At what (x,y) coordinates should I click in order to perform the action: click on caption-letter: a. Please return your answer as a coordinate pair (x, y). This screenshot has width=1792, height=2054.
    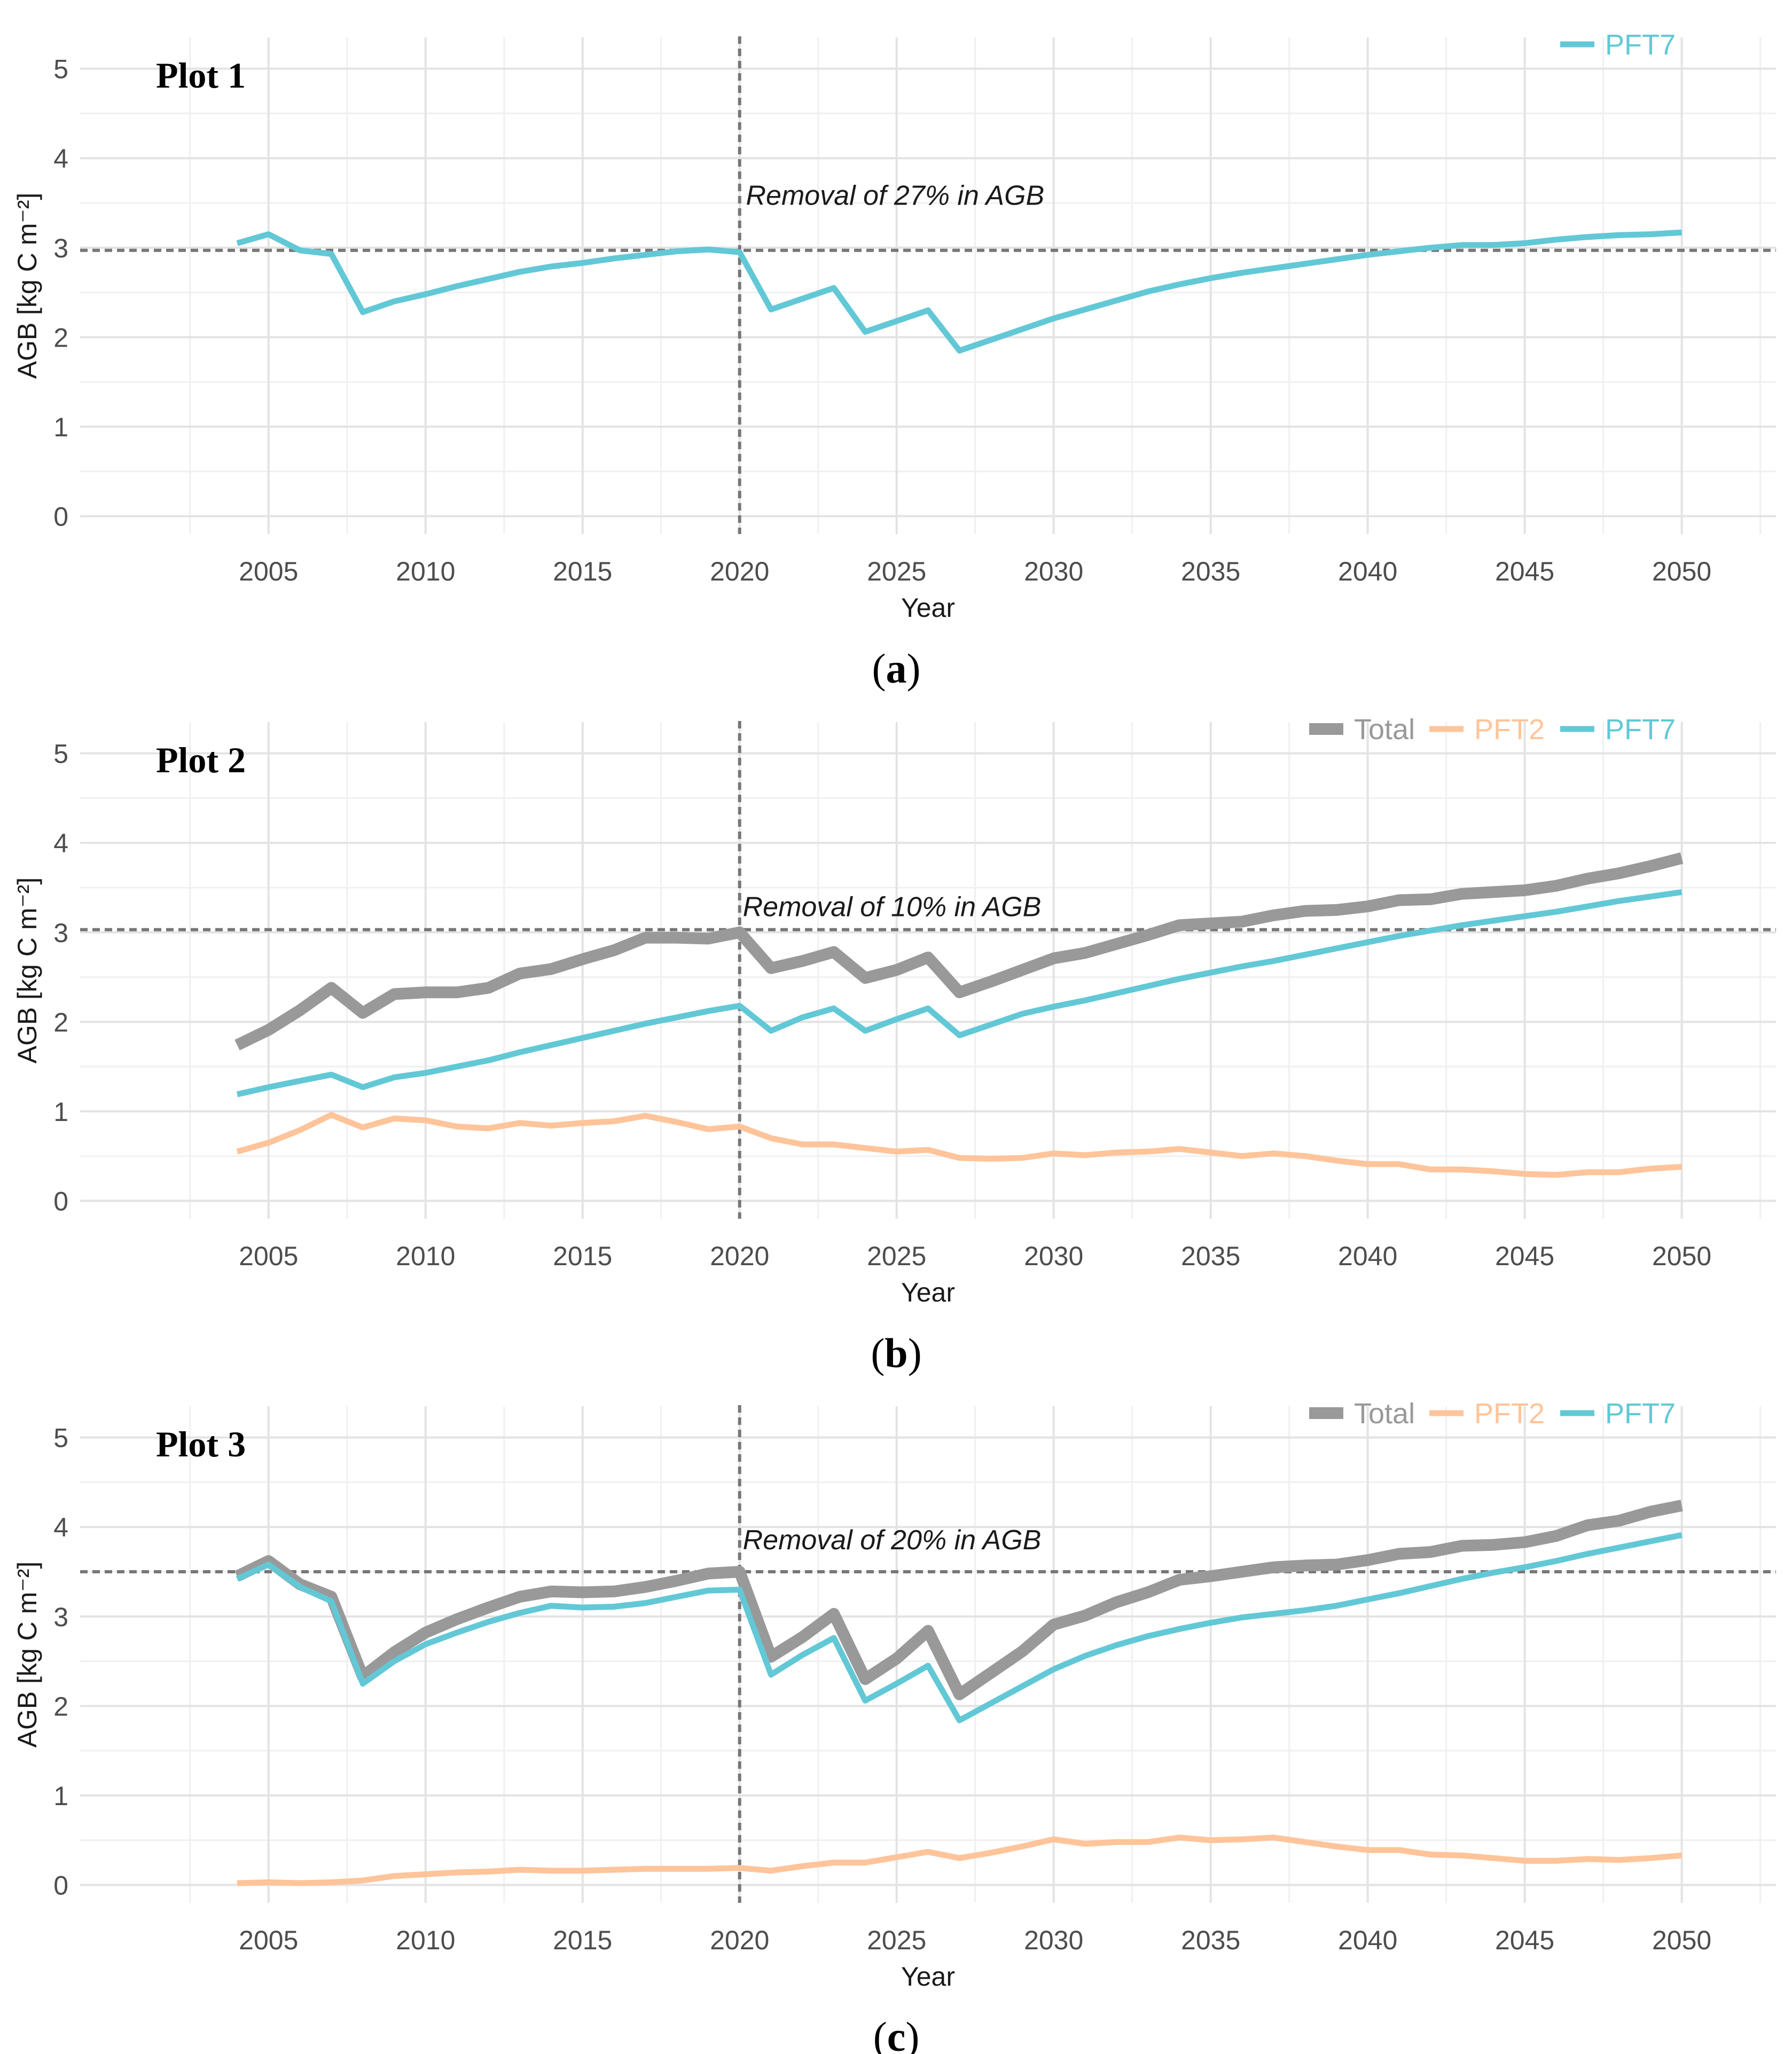
    Looking at the image, I should click on (896, 668).